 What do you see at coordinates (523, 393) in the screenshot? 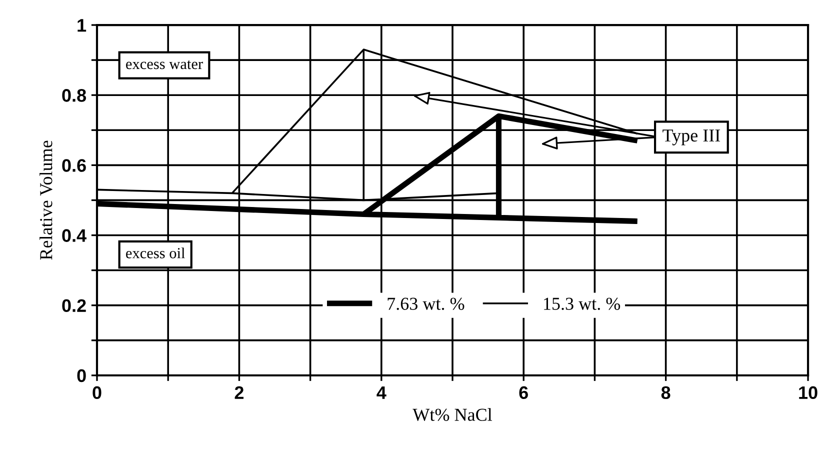
I see `x-tick-label: 6` at bounding box center [523, 393].